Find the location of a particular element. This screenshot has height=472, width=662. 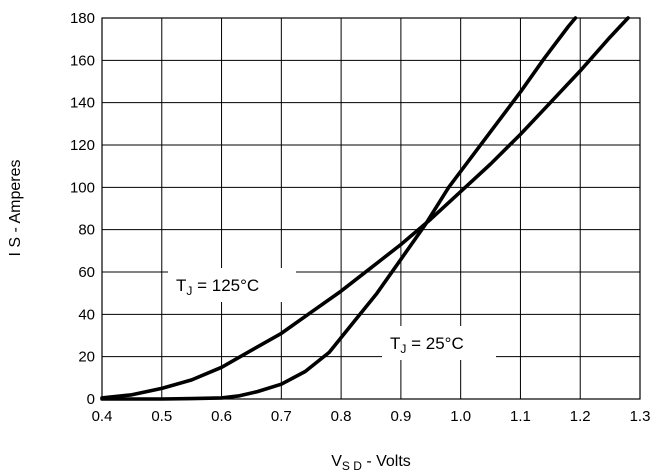

x-tick-labels: 0.4 0.5 0.6 0.7 0.8 0.9 1.0 1.1 1.2 1.3 is located at coordinates (371, 416).